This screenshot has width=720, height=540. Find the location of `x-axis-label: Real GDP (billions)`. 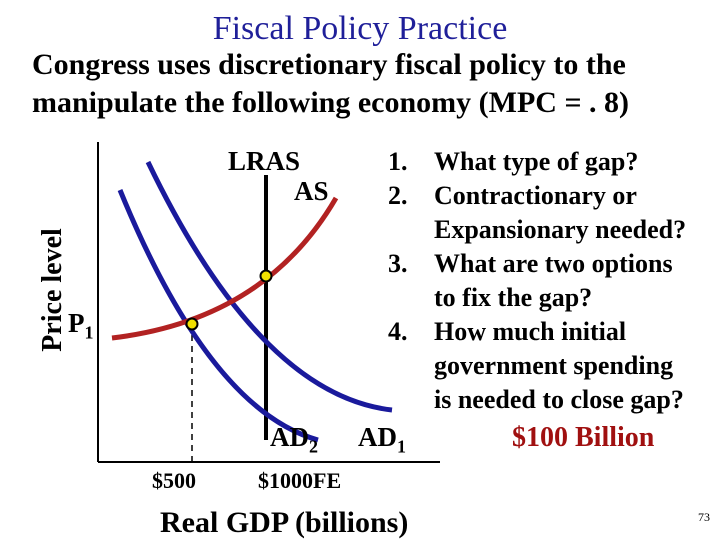

x-axis-label: Real GDP (billions) is located at coordinates (284, 522).